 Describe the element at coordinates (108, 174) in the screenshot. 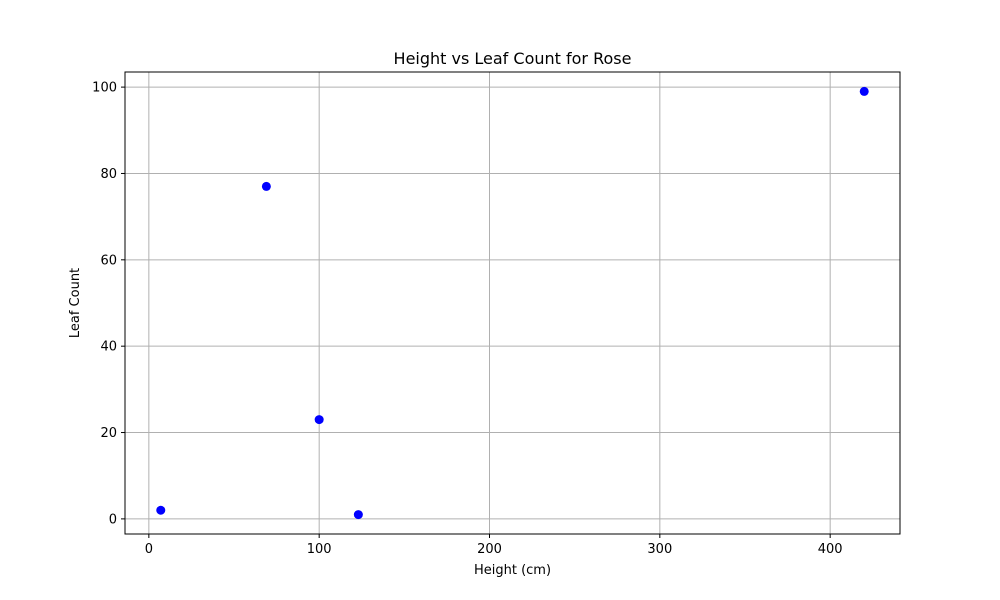

I see `y-tick-label: 80` at that location.